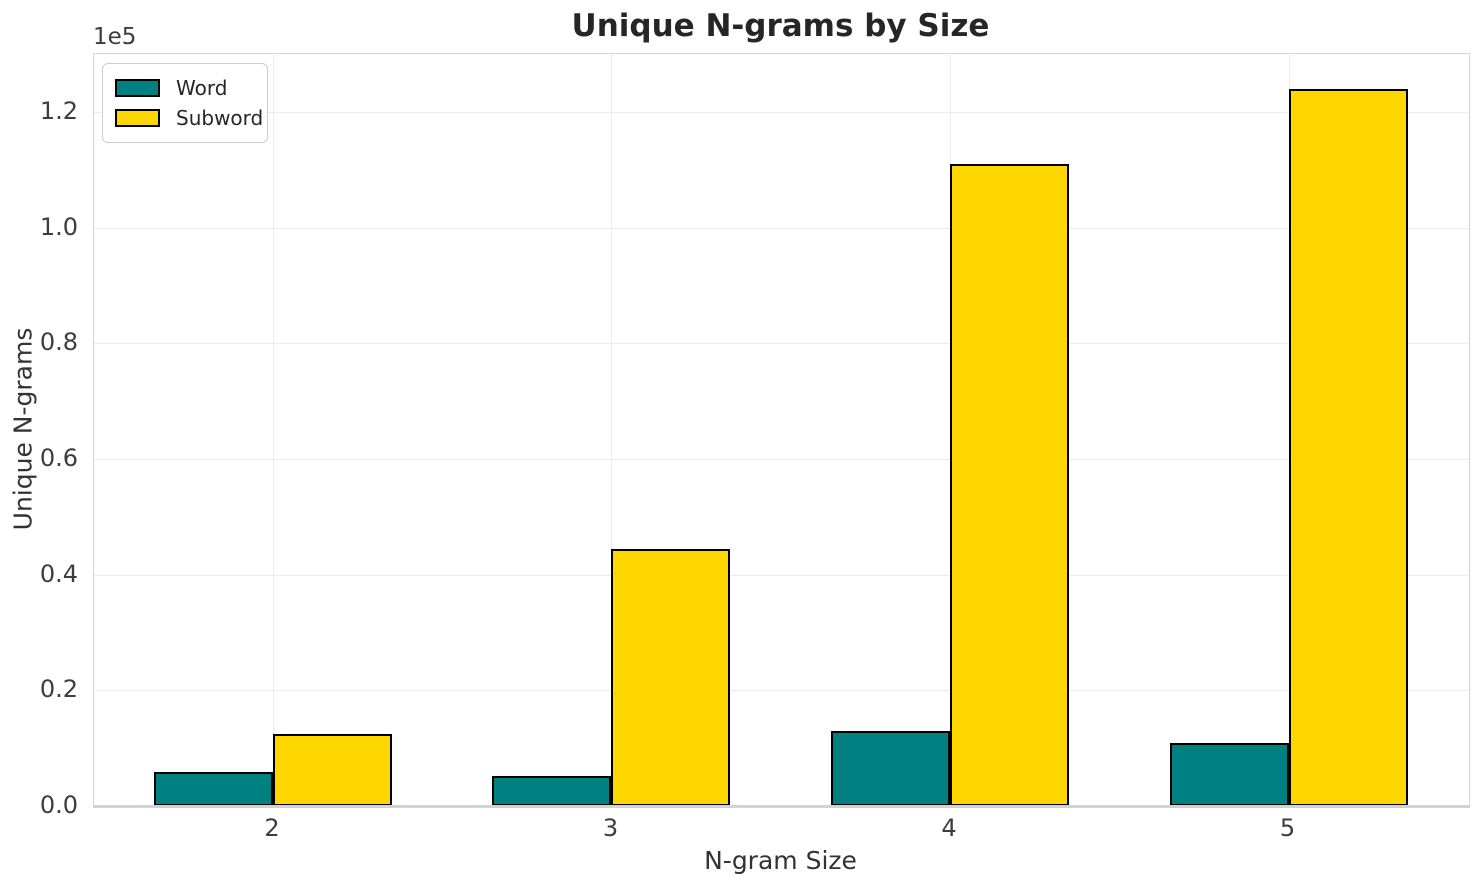 The height and width of the screenshot is (885, 1484). What do you see at coordinates (780, 860) in the screenshot?
I see `x-axis-label: N-gram Size` at bounding box center [780, 860].